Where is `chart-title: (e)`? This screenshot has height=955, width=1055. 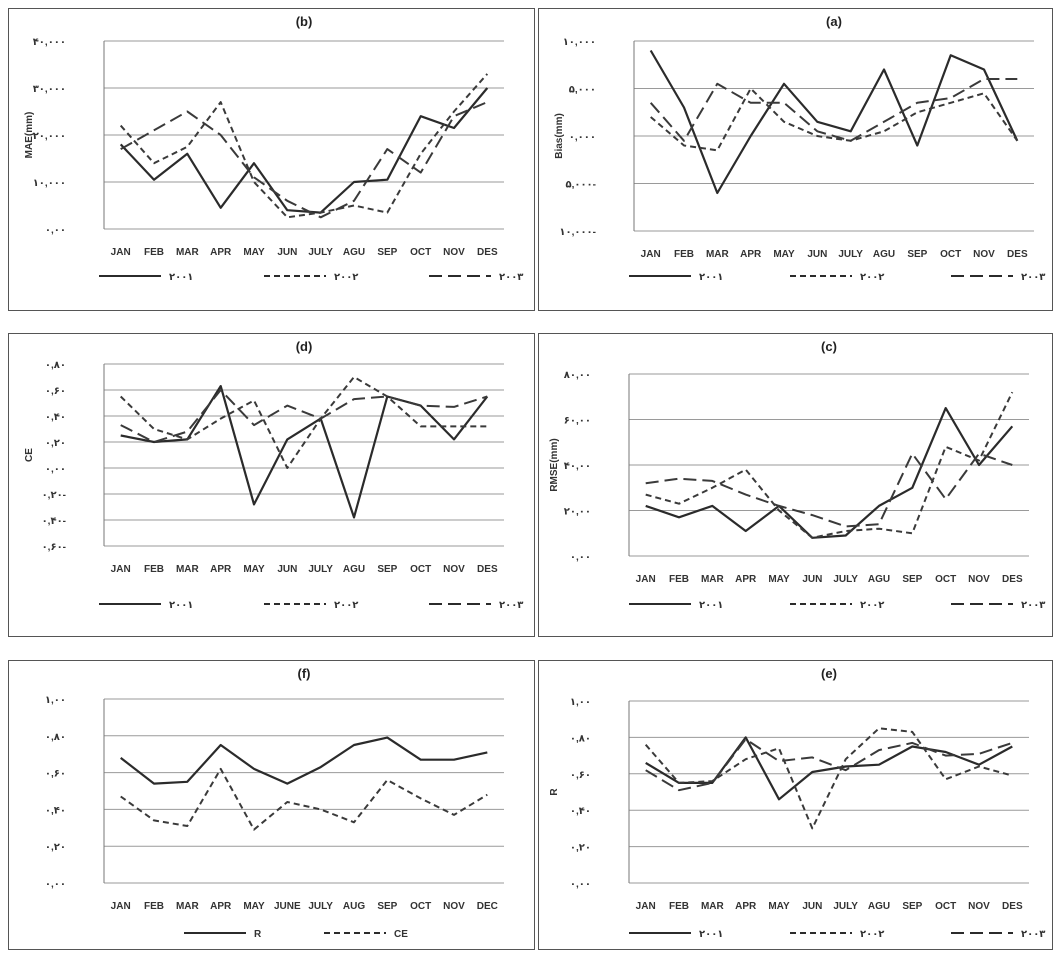 chart-title: (e) is located at coordinates (829, 673).